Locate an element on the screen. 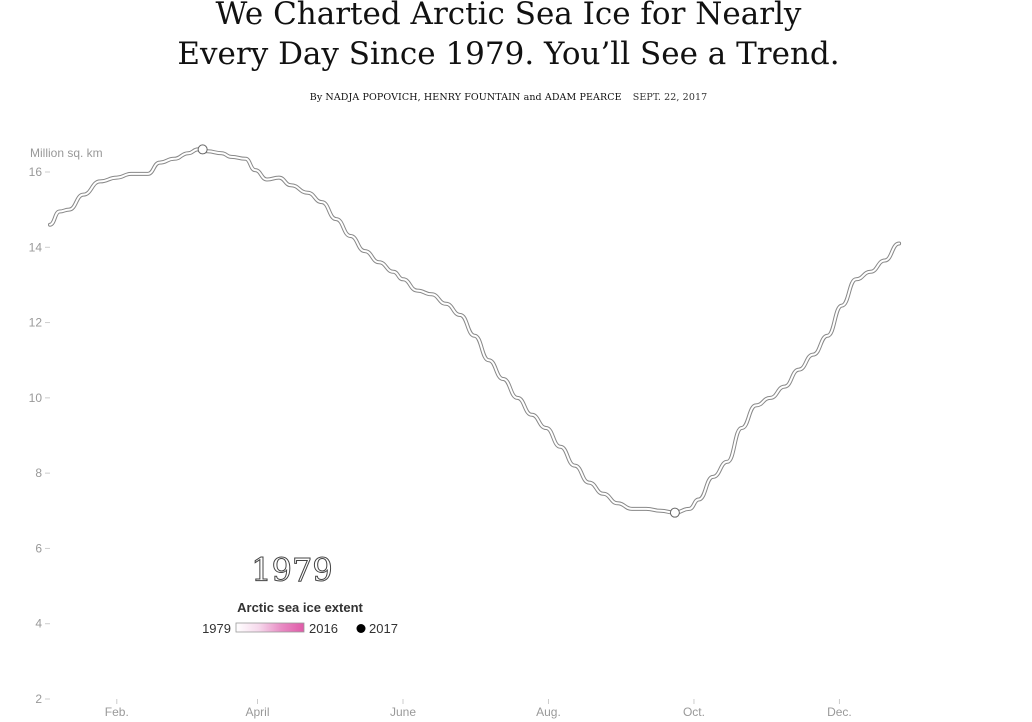  author-link-3: ADAM PEARCE is located at coordinates (583, 97).